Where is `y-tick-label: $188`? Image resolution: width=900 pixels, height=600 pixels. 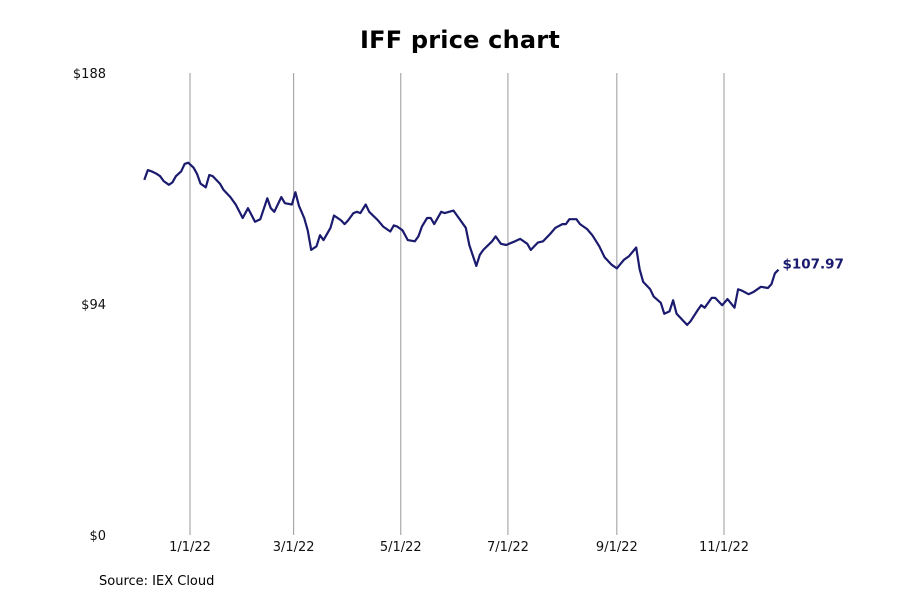 y-tick-label: $188 is located at coordinates (89, 74).